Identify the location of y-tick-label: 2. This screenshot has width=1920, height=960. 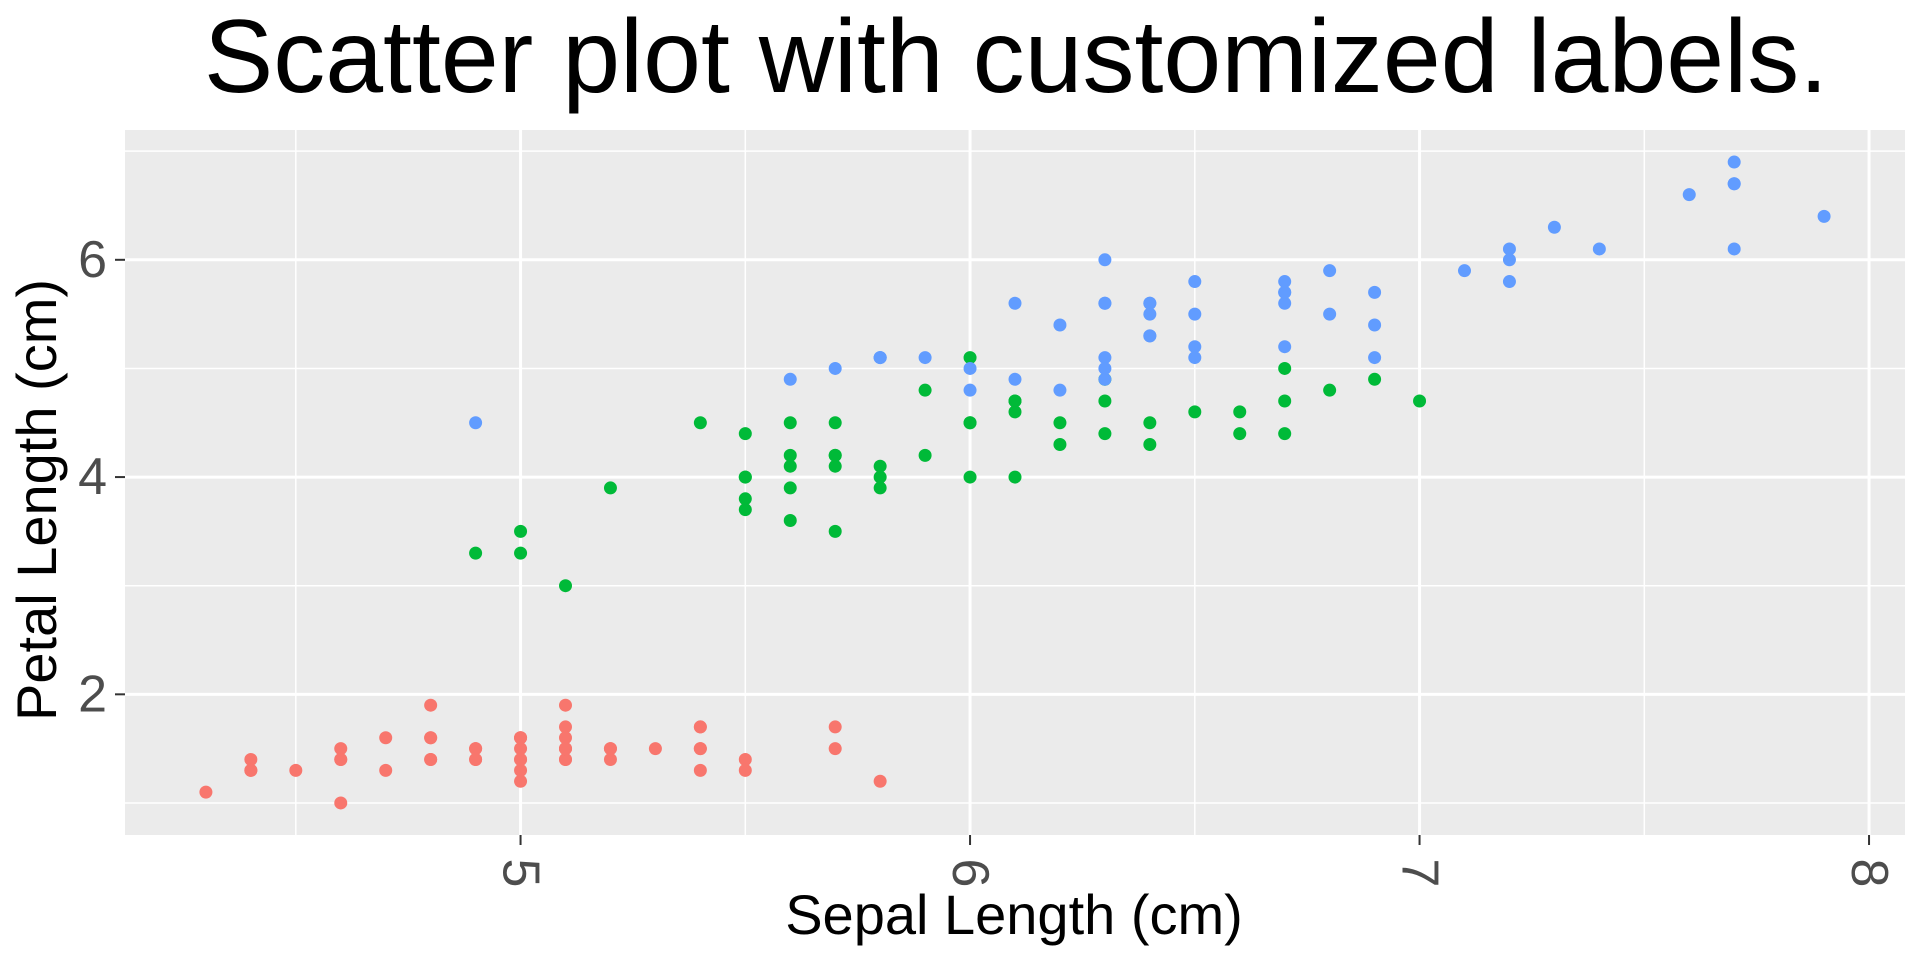
(92, 694).